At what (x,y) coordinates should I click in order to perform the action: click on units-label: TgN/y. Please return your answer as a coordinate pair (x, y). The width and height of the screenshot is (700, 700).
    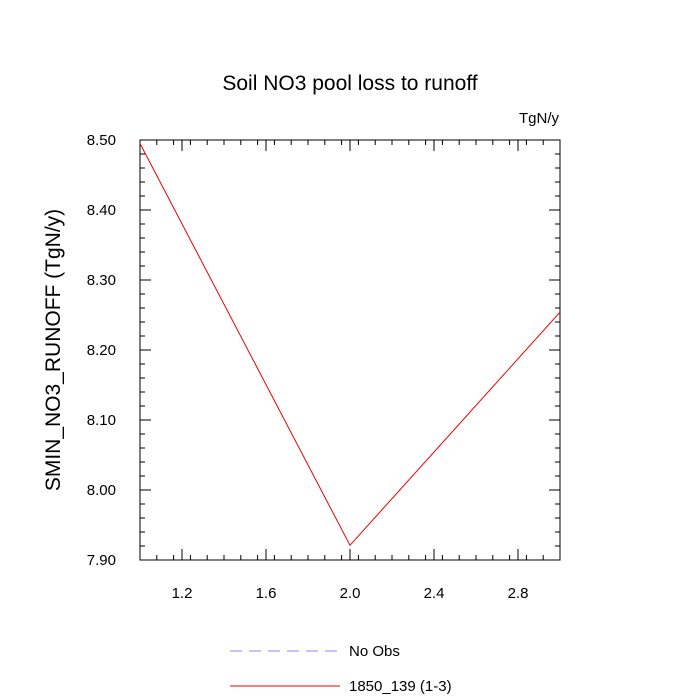
    Looking at the image, I should click on (539, 118).